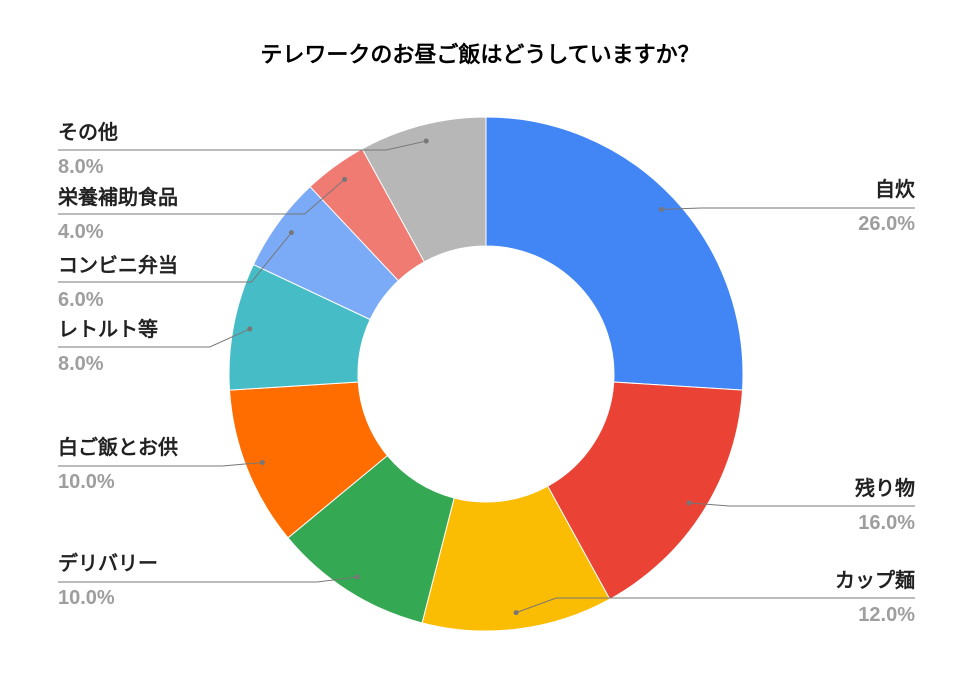  What do you see at coordinates (886, 615) in the screenshot?
I see `slice-percent-2: 12.0%` at bounding box center [886, 615].